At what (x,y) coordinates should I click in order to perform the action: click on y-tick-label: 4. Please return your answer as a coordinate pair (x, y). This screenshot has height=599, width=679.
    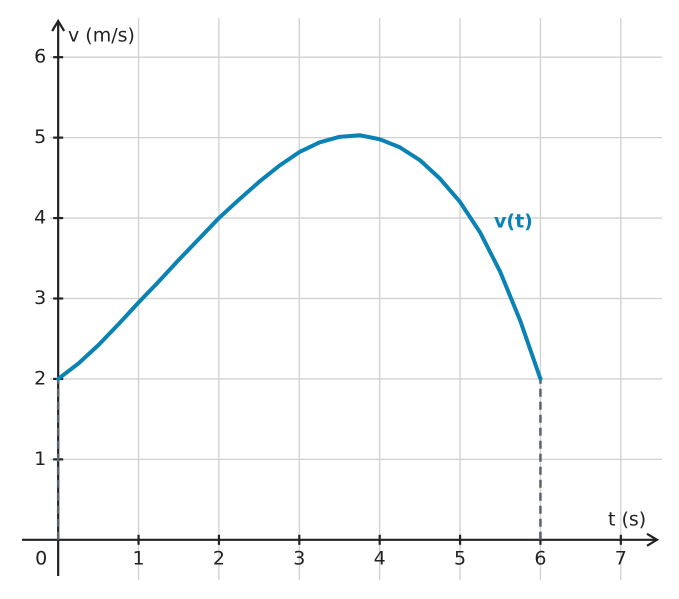
    Looking at the image, I should click on (40, 218).